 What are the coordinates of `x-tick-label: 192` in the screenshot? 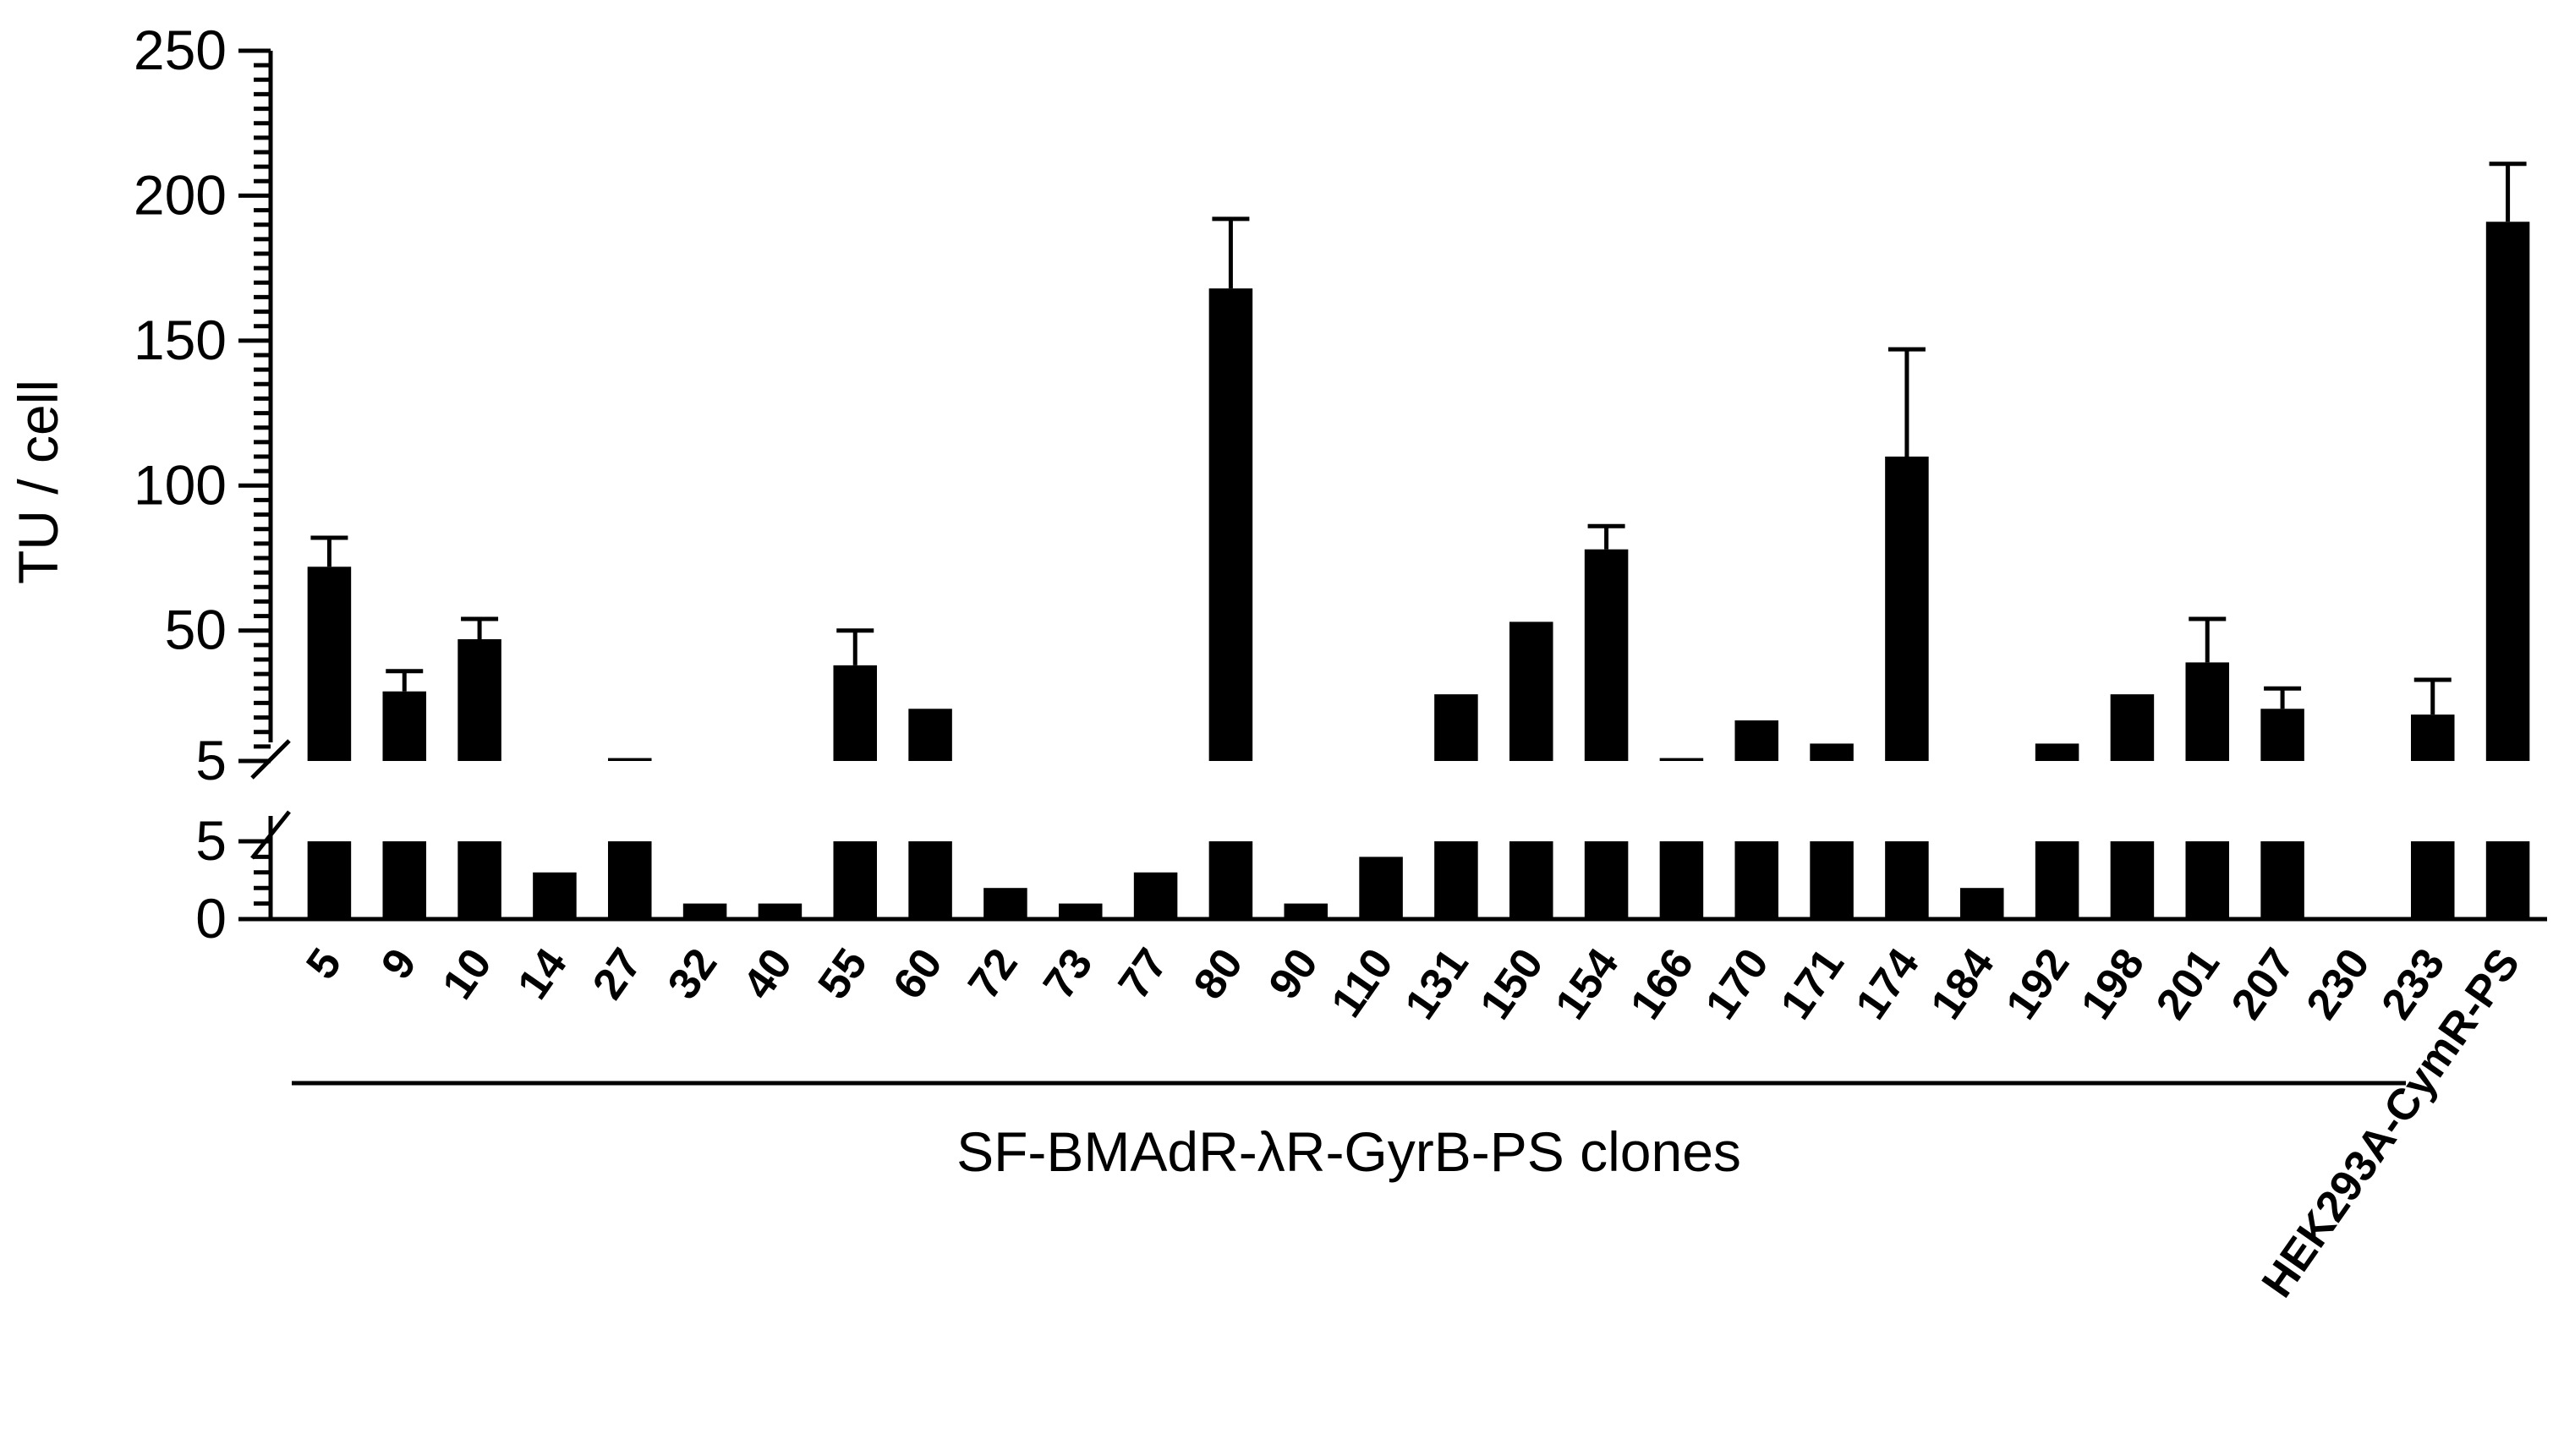 It's located at (2038, 984).